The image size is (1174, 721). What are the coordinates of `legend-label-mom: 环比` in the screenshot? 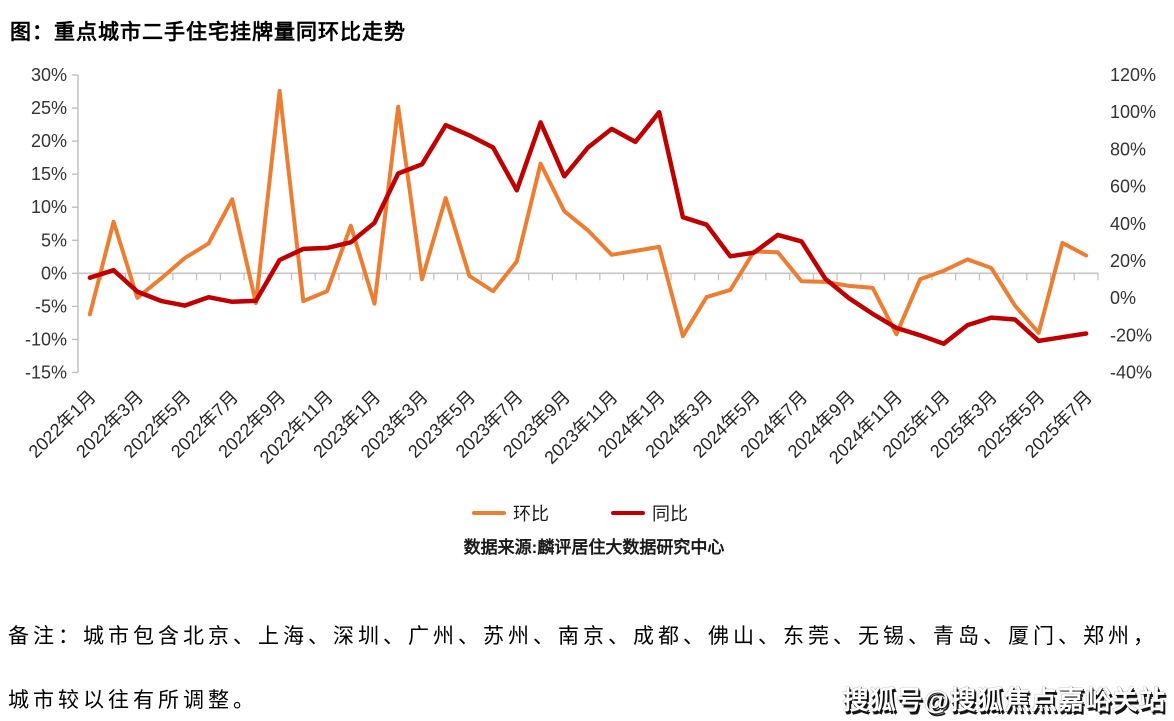 It's located at (531, 514).